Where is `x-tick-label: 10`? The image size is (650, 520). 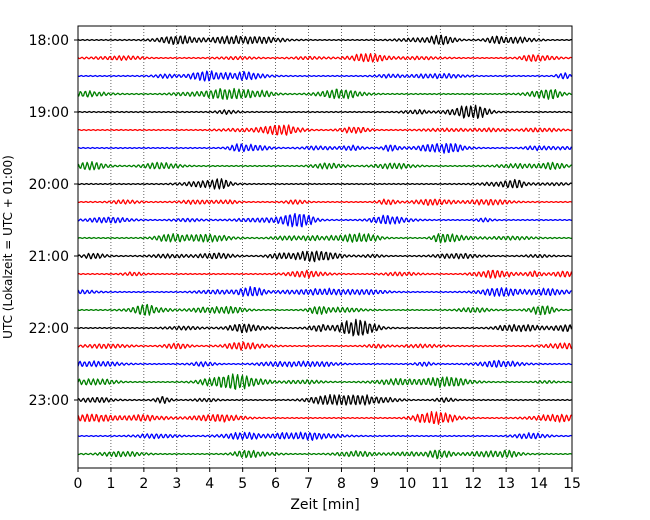 x-tick-label: 10 is located at coordinates (407, 484).